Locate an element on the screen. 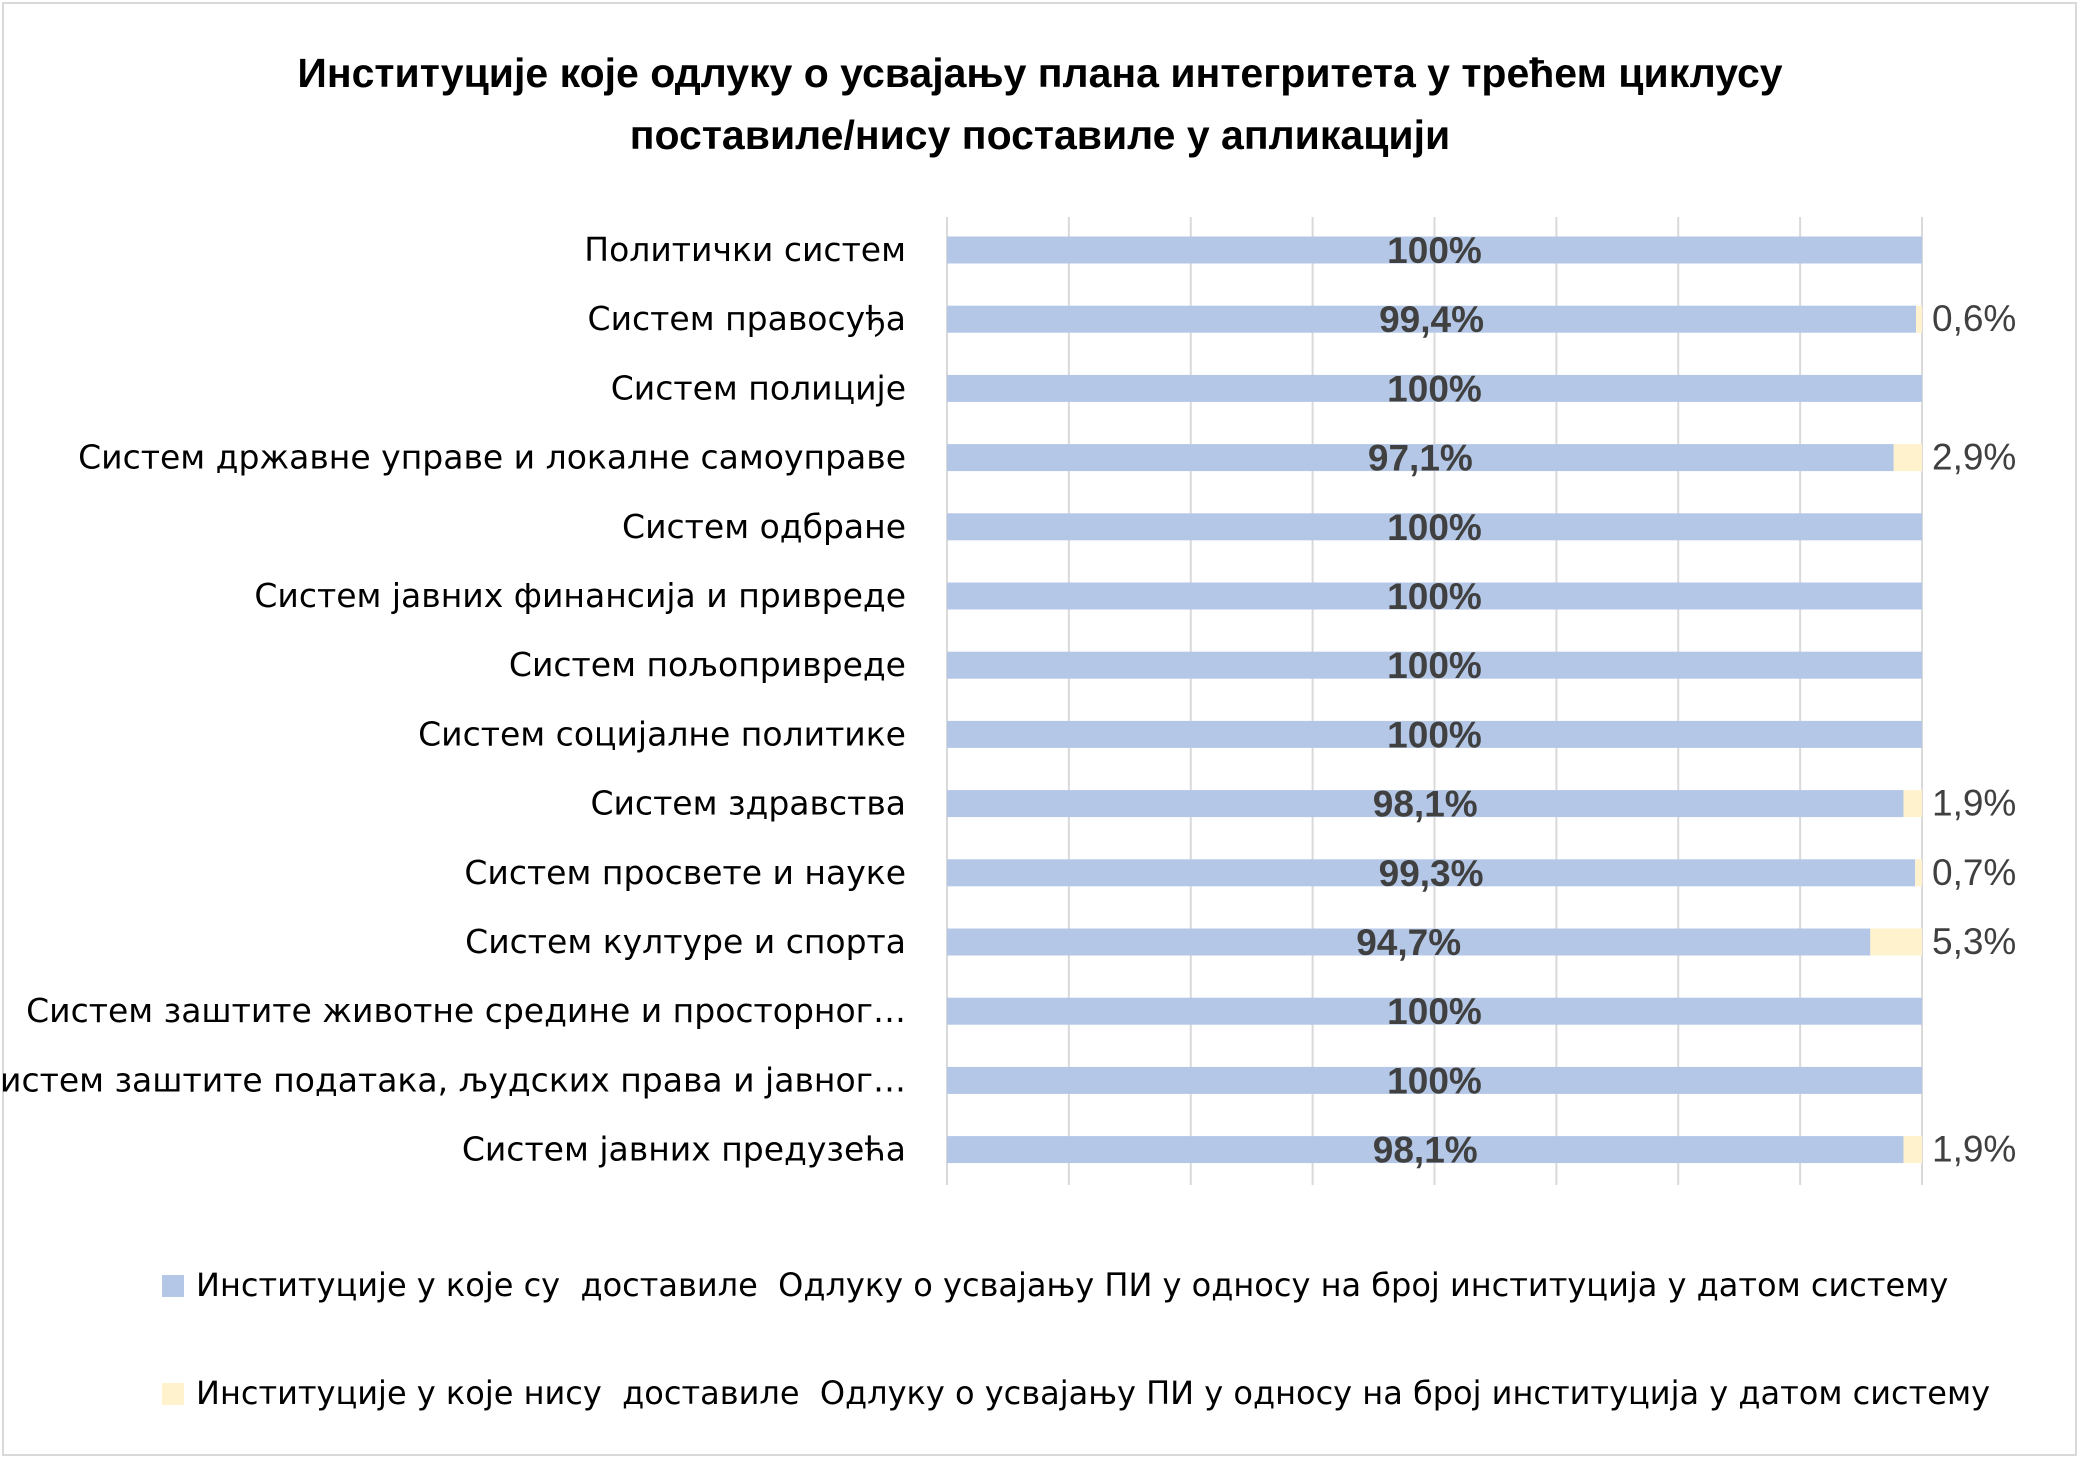 The height and width of the screenshot is (1460, 2081). value-label-submitted-5: 100% is located at coordinates (1434, 527).